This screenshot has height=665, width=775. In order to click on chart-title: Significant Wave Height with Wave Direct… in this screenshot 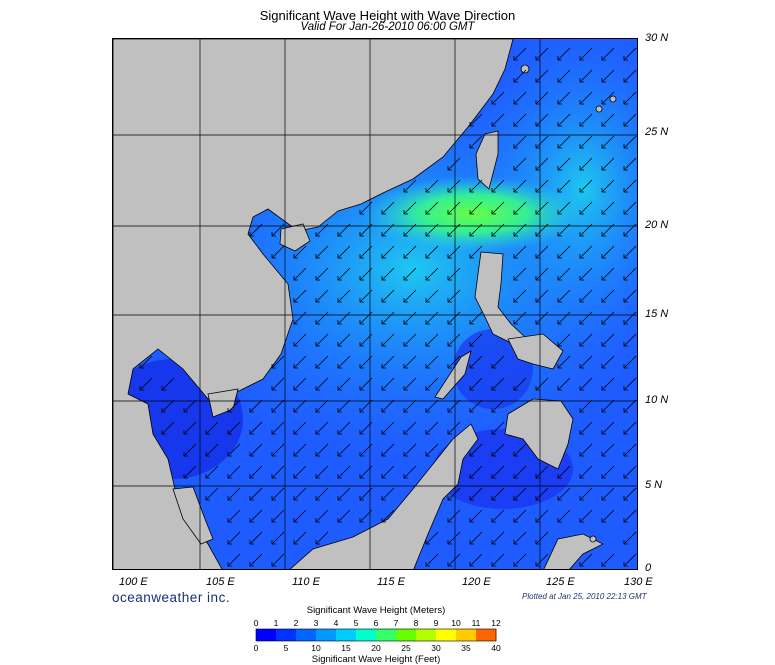, I will do `click(387, 15)`.